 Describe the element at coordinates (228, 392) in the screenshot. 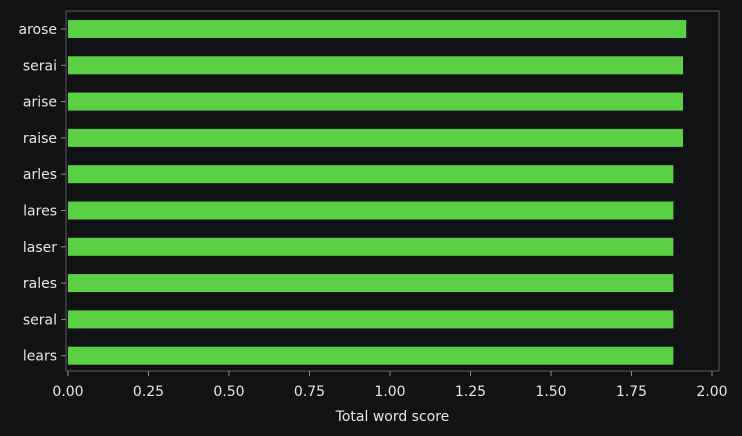

I see `x-tick-label: 0.50` at that location.